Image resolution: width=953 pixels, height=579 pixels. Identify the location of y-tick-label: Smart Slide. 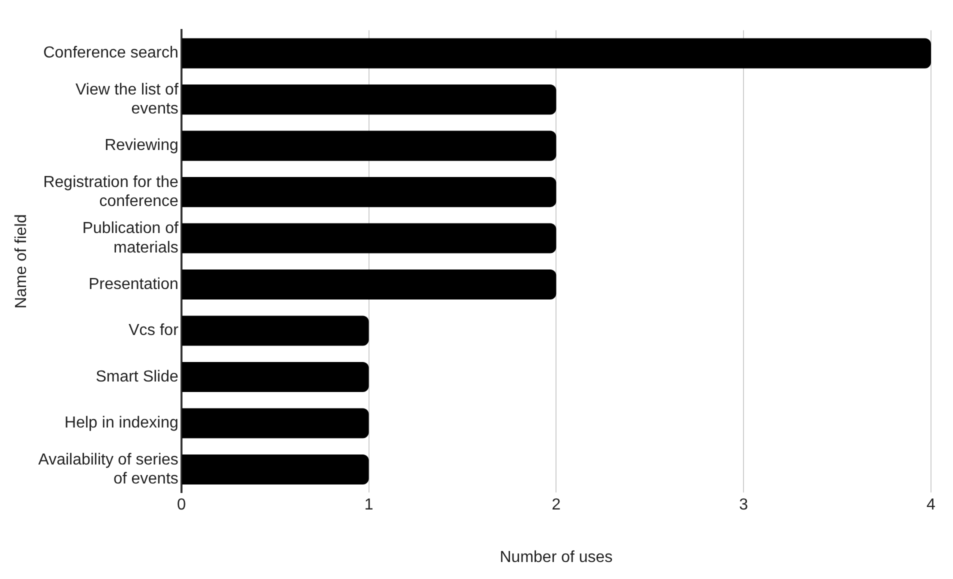
(137, 377).